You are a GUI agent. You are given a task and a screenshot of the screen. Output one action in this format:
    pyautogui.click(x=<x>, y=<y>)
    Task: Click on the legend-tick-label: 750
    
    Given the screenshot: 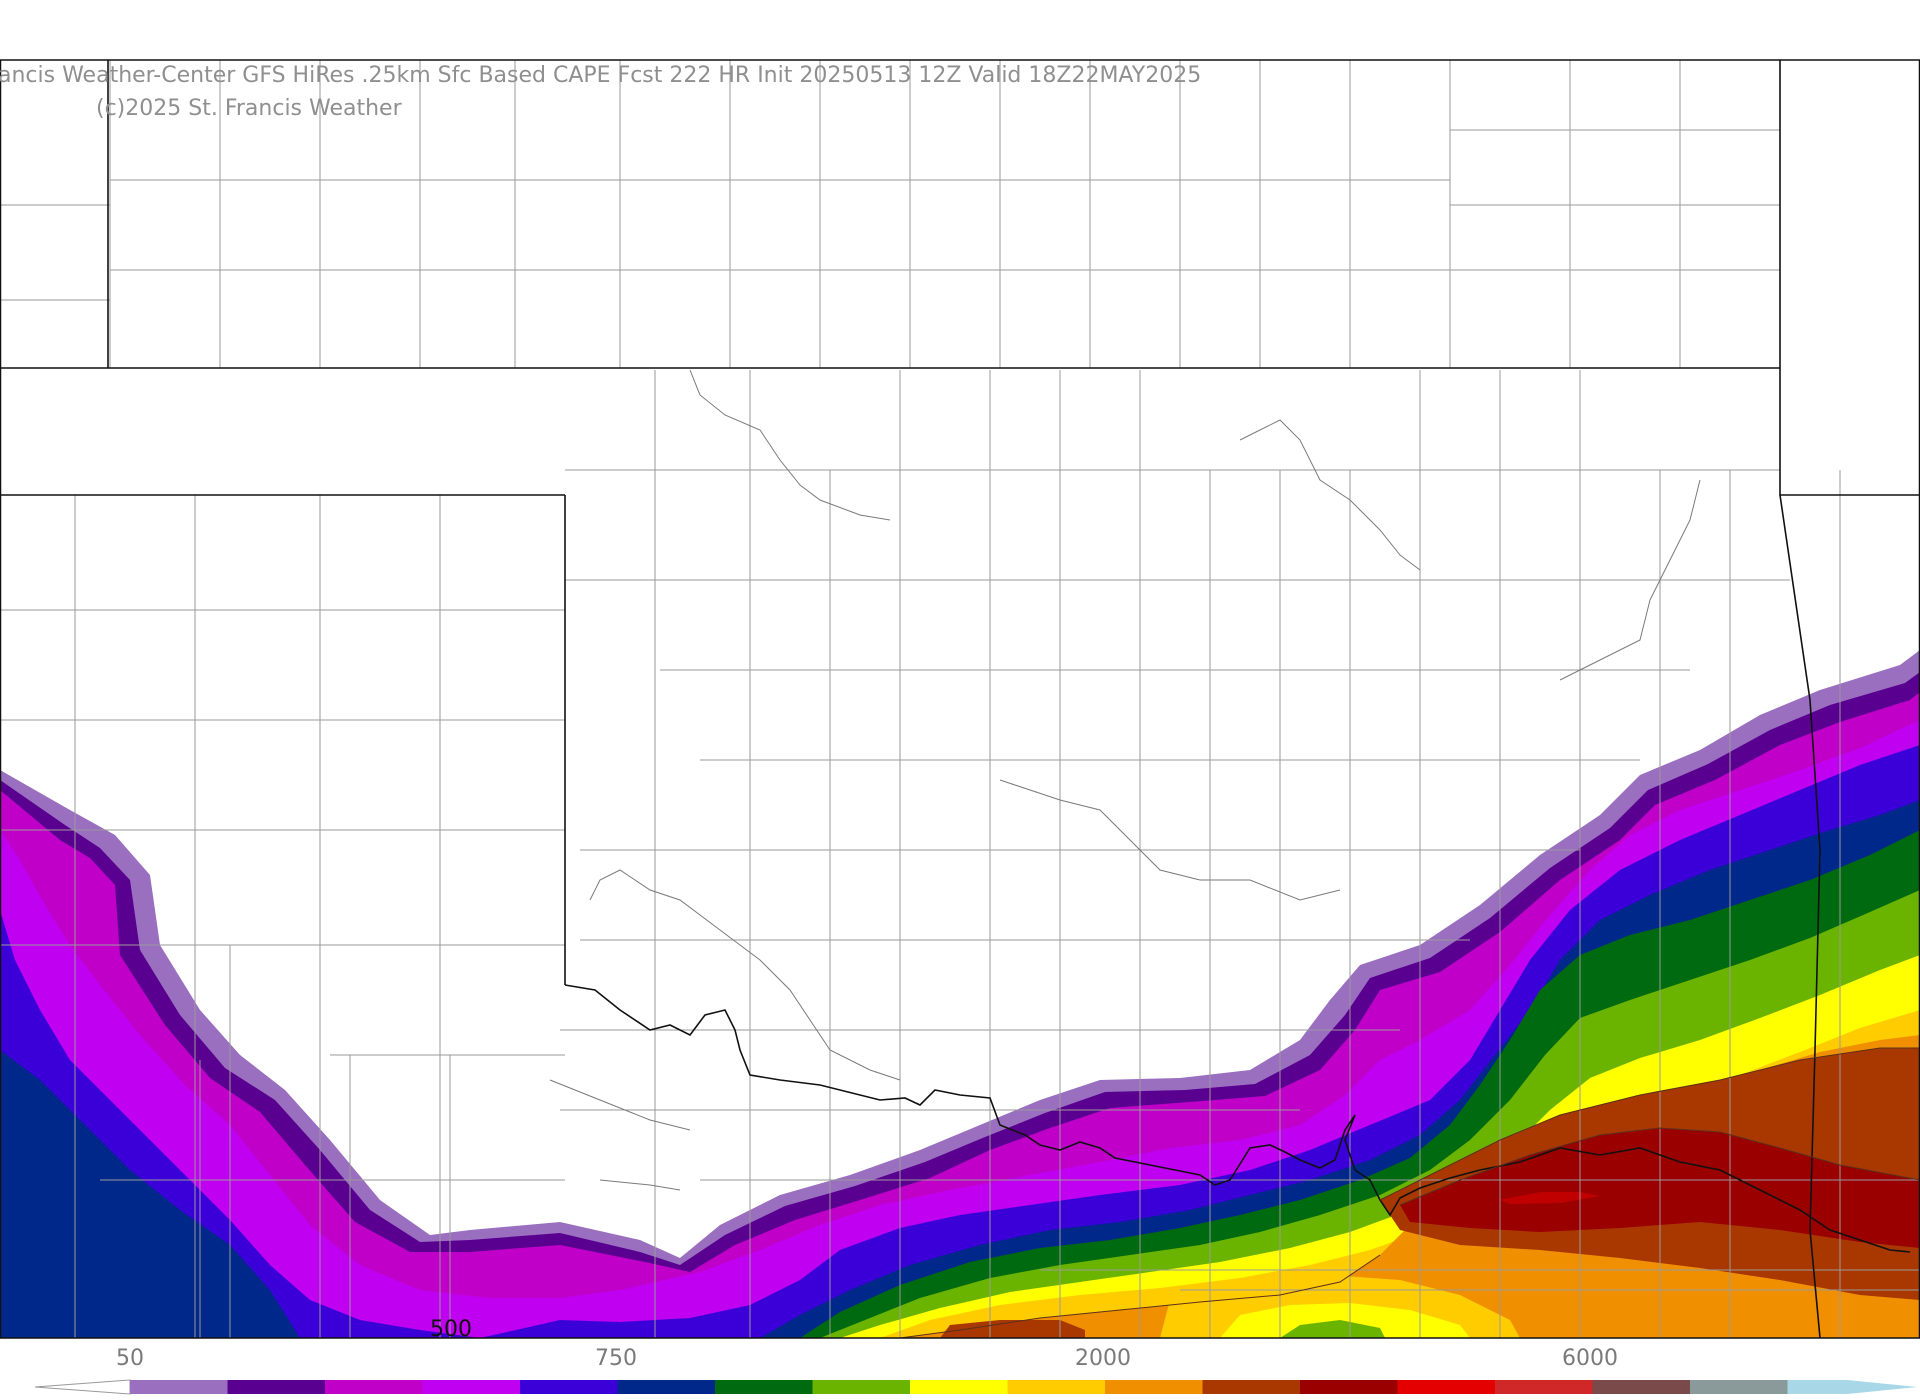 What is the action you would take?
    pyautogui.click(x=616, y=1358)
    